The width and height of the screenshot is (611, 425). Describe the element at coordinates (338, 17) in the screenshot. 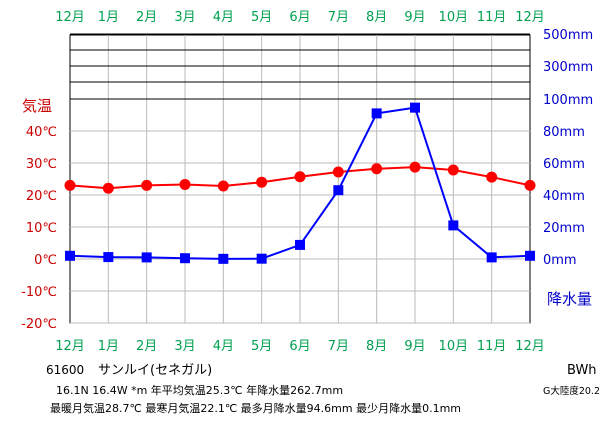

I see `top-month-label: 7月` at that location.